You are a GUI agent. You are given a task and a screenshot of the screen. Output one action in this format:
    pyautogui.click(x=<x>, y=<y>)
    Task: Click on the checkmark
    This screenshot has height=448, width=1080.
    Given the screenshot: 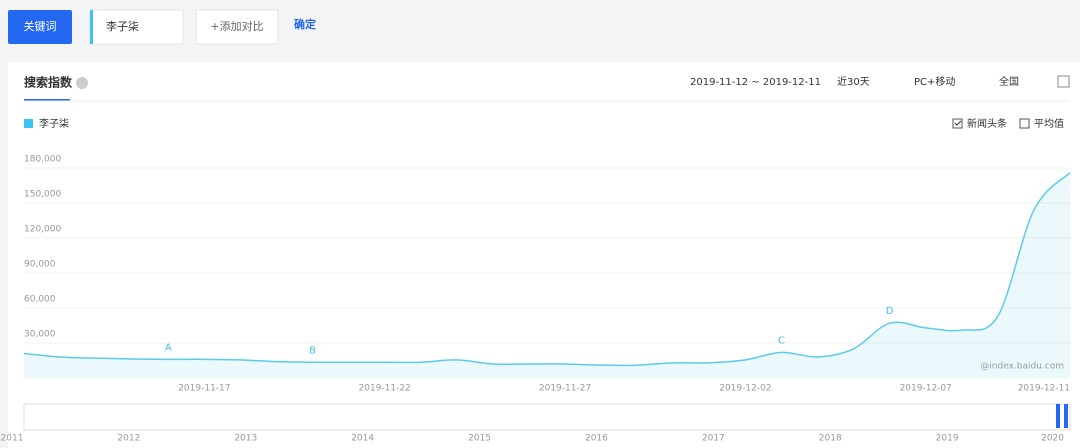 What is the action you would take?
    pyautogui.click(x=958, y=123)
    